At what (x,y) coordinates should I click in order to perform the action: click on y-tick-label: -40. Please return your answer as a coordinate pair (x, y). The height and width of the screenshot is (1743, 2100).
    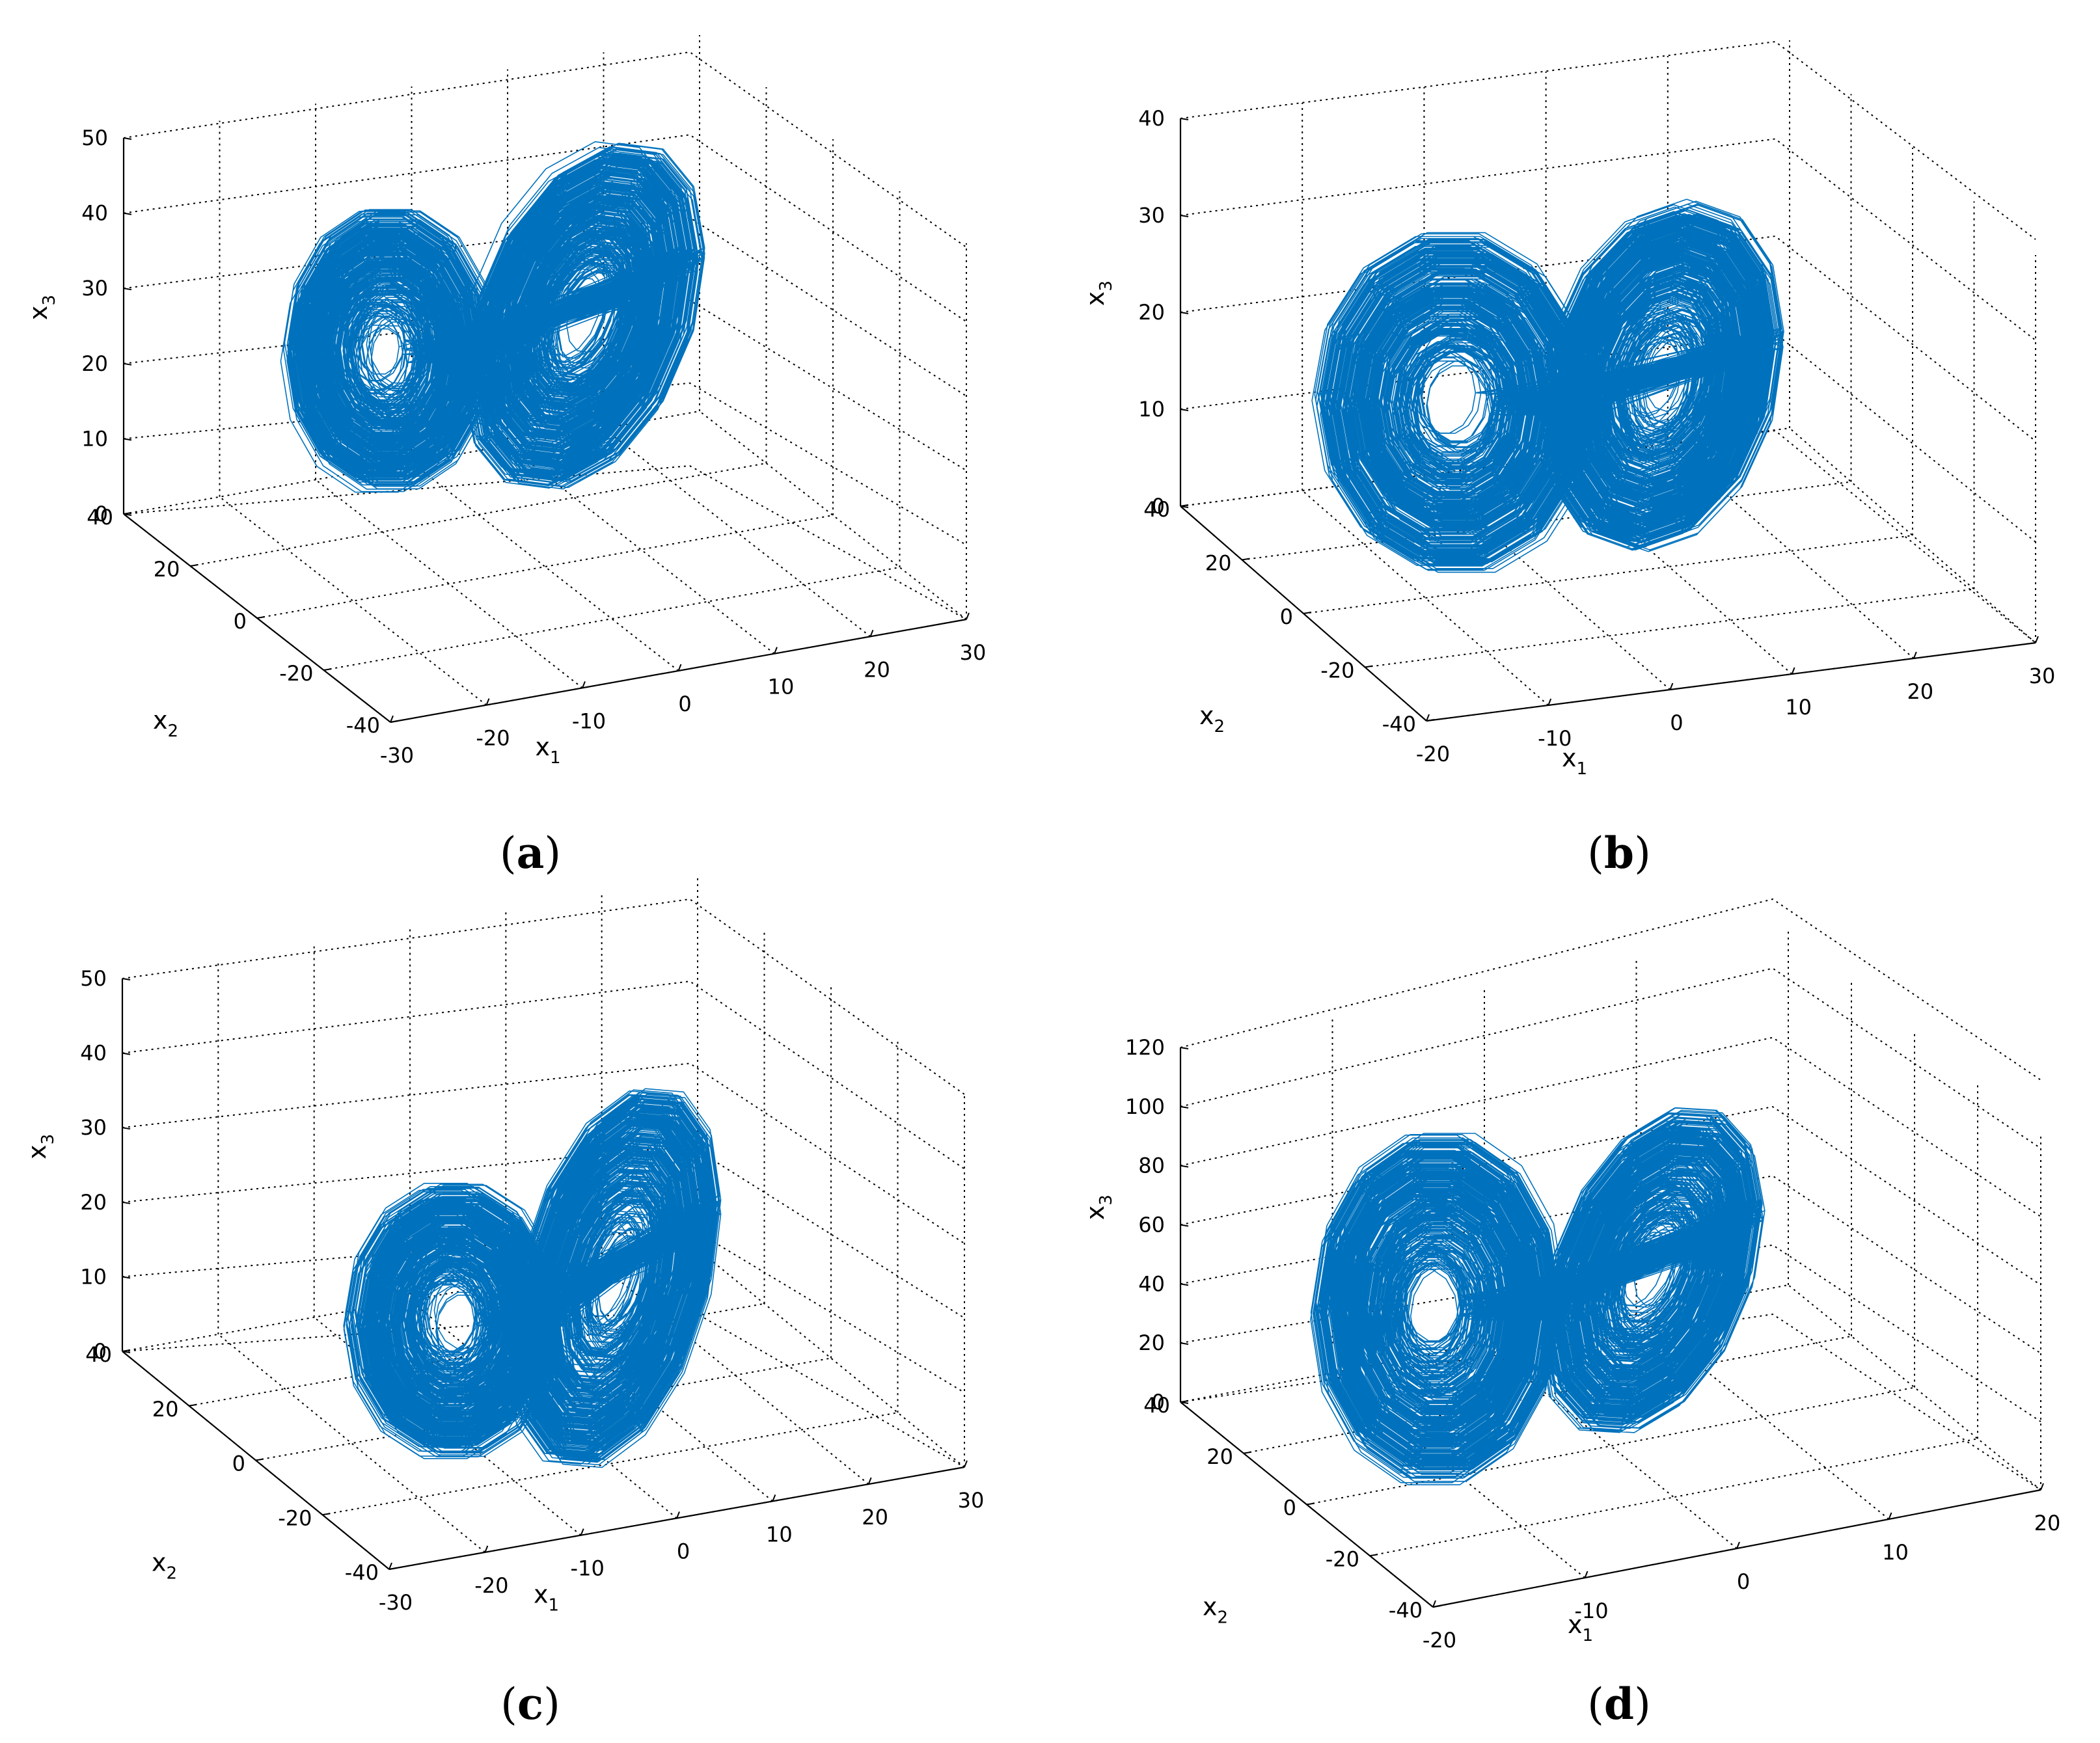
    Looking at the image, I should click on (362, 1572).